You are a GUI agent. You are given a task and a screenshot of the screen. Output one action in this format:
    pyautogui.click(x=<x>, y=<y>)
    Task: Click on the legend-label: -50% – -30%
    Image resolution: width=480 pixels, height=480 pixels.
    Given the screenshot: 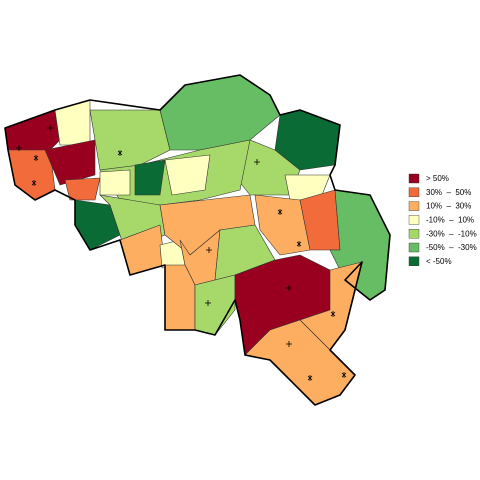 What is the action you would take?
    pyautogui.click(x=451, y=247)
    